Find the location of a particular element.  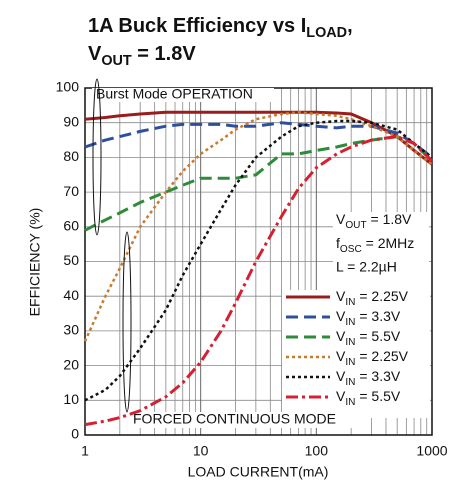

legend-bg is located at coordinates (356, 354).